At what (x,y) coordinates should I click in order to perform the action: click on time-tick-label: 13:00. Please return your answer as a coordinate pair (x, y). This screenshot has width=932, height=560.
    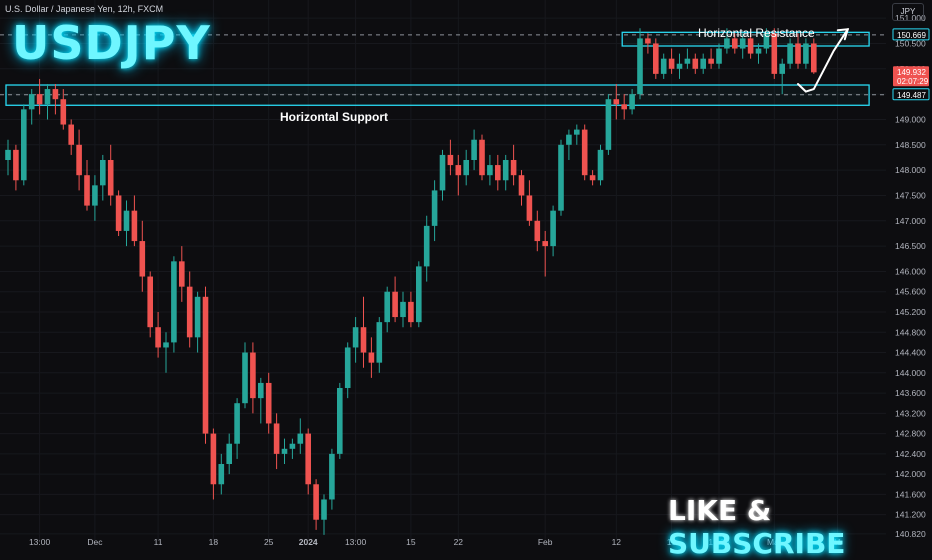
    Looking at the image, I should click on (356, 542).